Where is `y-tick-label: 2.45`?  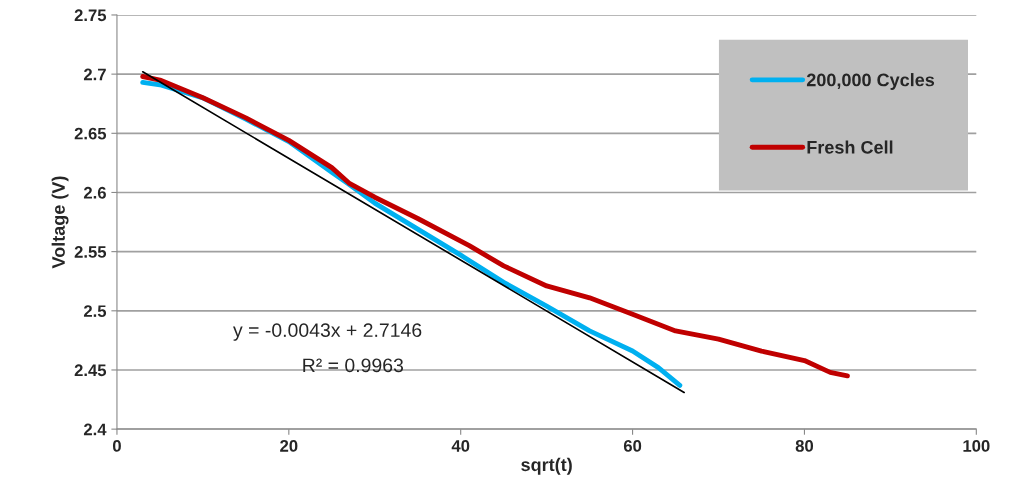 y-tick-label: 2.45 is located at coordinates (90, 370).